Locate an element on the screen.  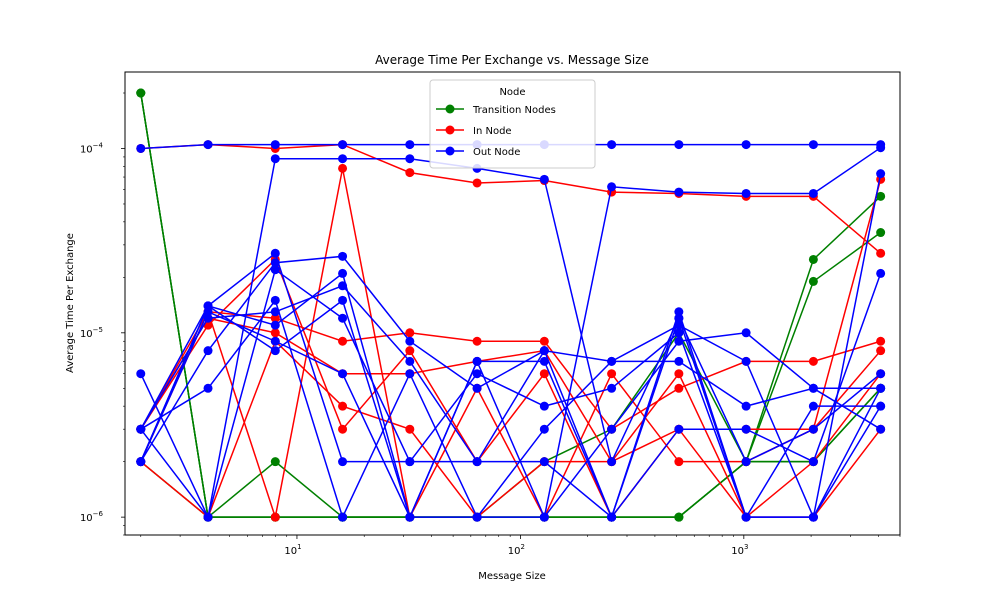
x-axis-label: Message Size is located at coordinates (512, 576).